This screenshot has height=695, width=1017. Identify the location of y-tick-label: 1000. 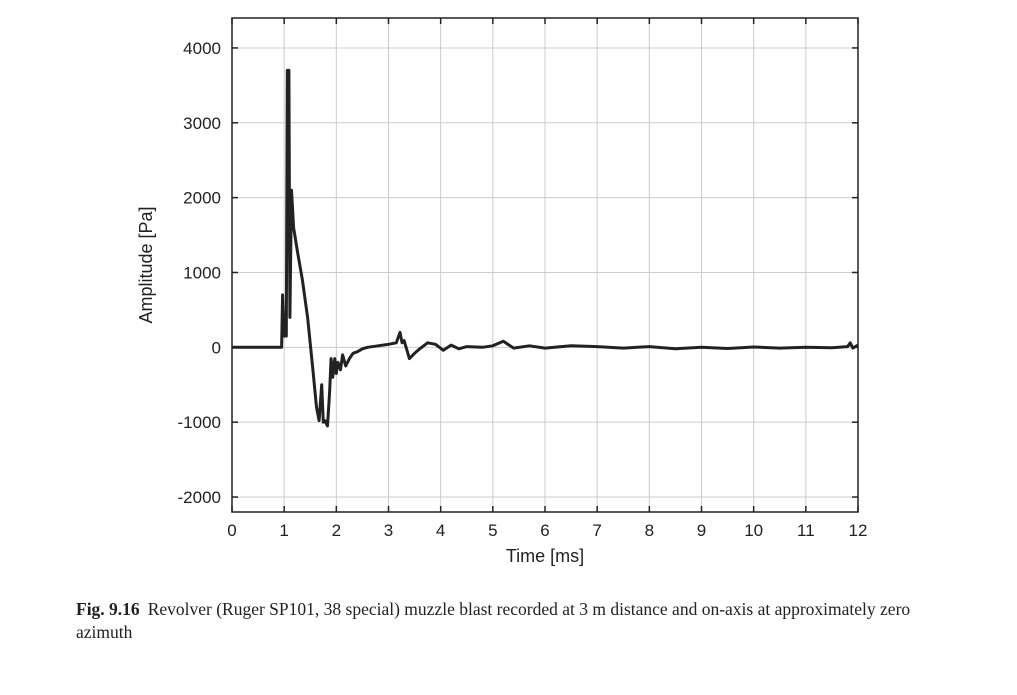
(202, 272).